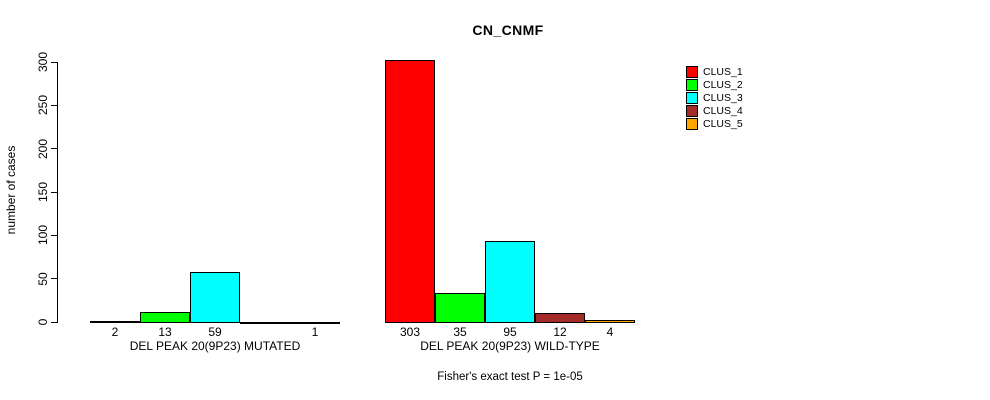  What do you see at coordinates (11, 190) in the screenshot?
I see `y-axis-label: number of cases` at bounding box center [11, 190].